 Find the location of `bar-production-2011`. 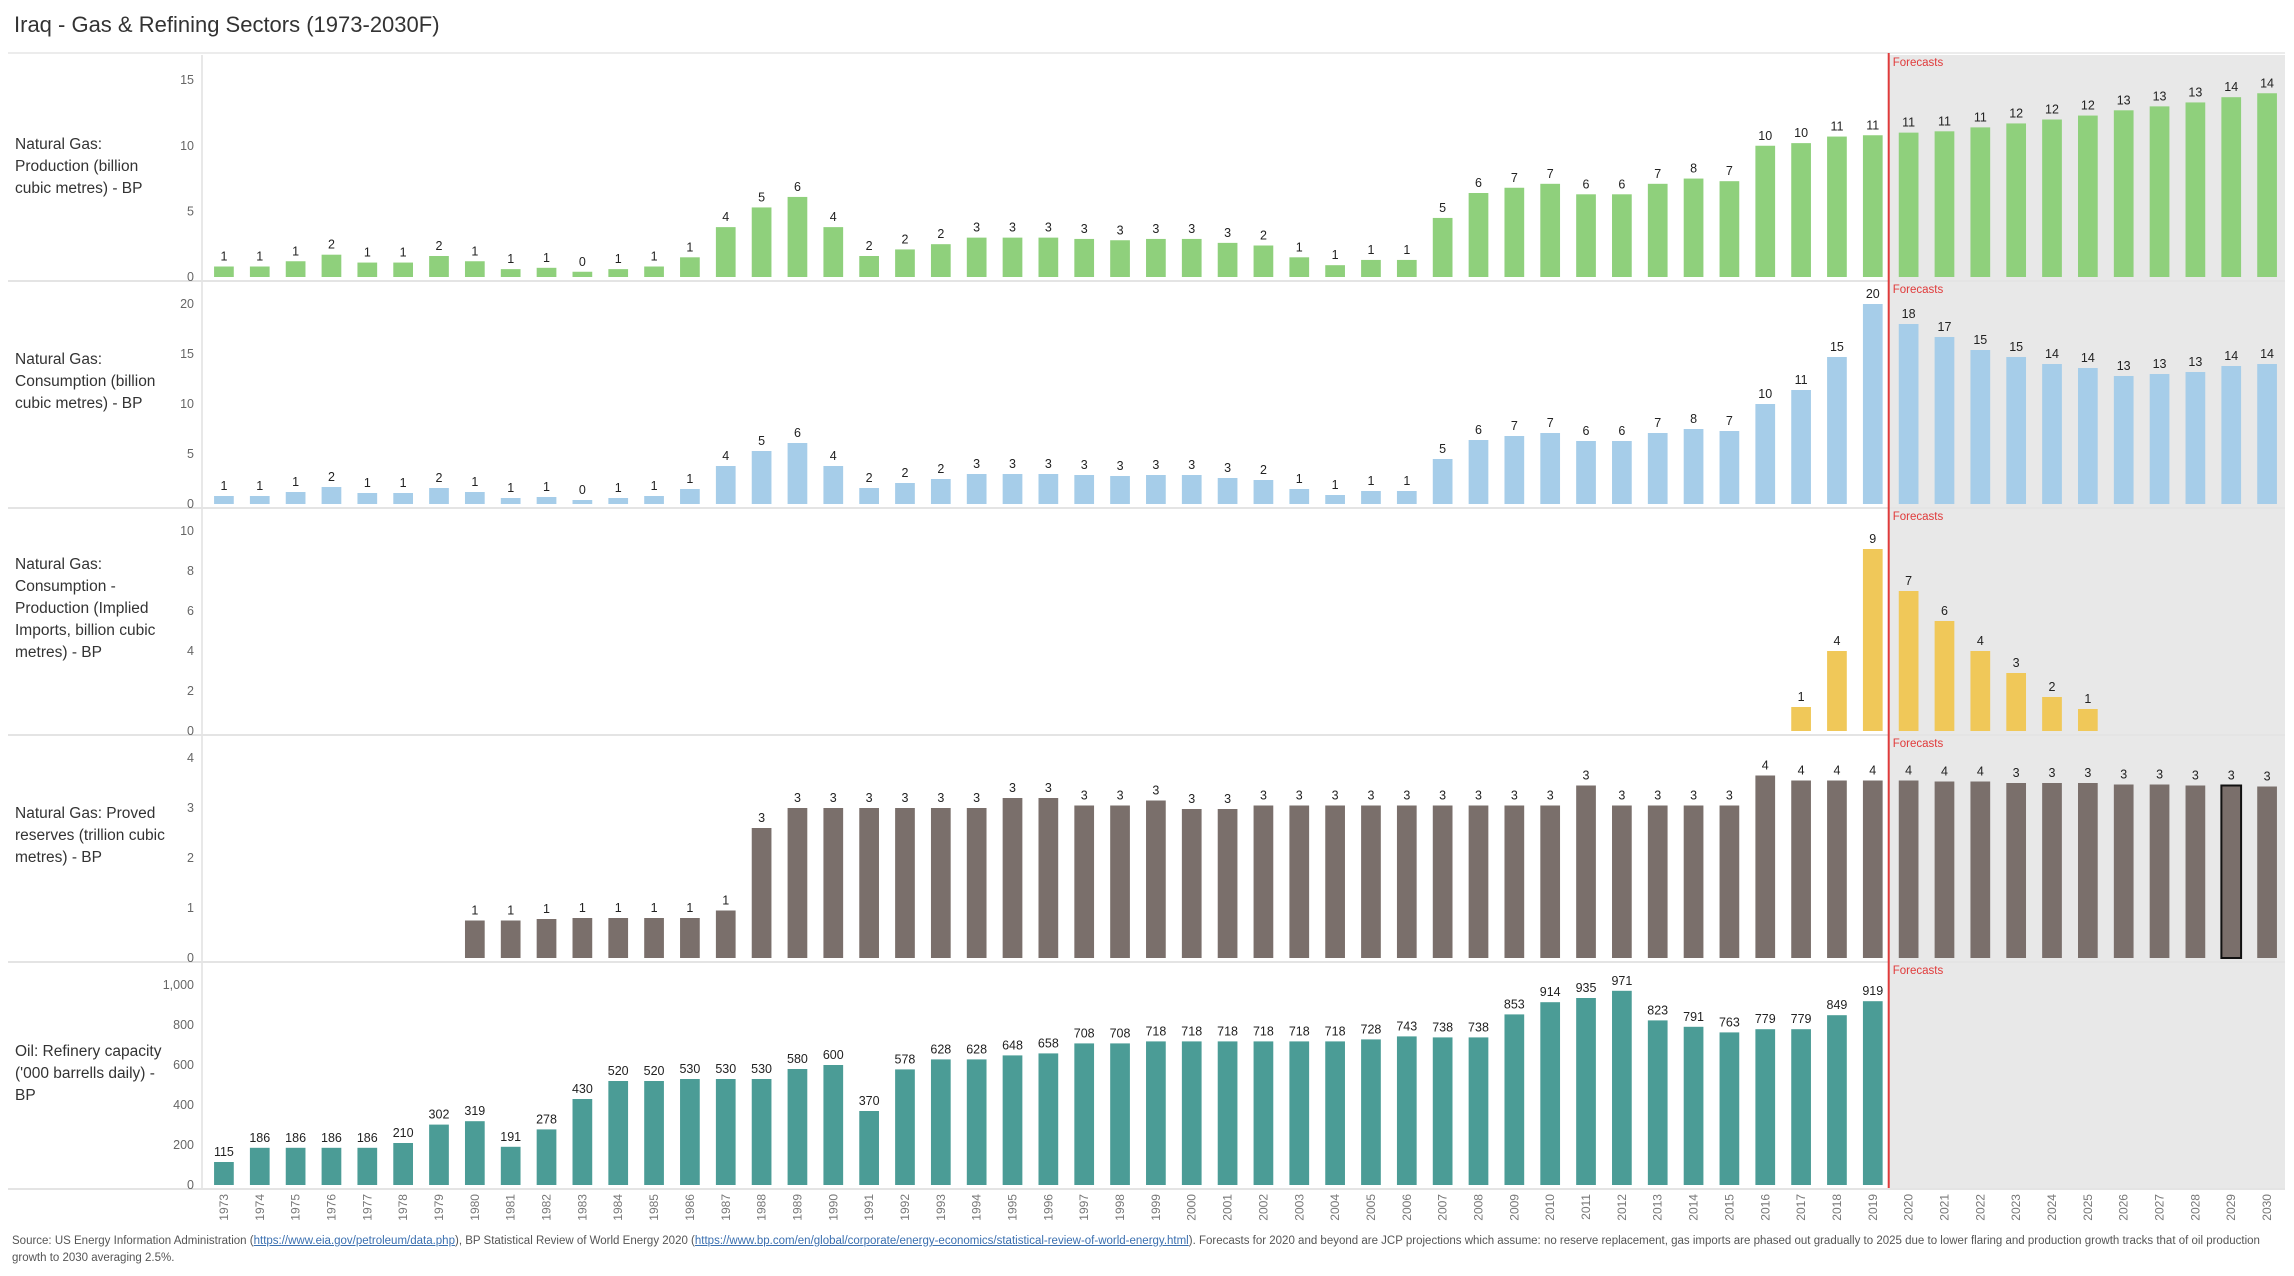

bar-production-2011 is located at coordinates (1586, 235).